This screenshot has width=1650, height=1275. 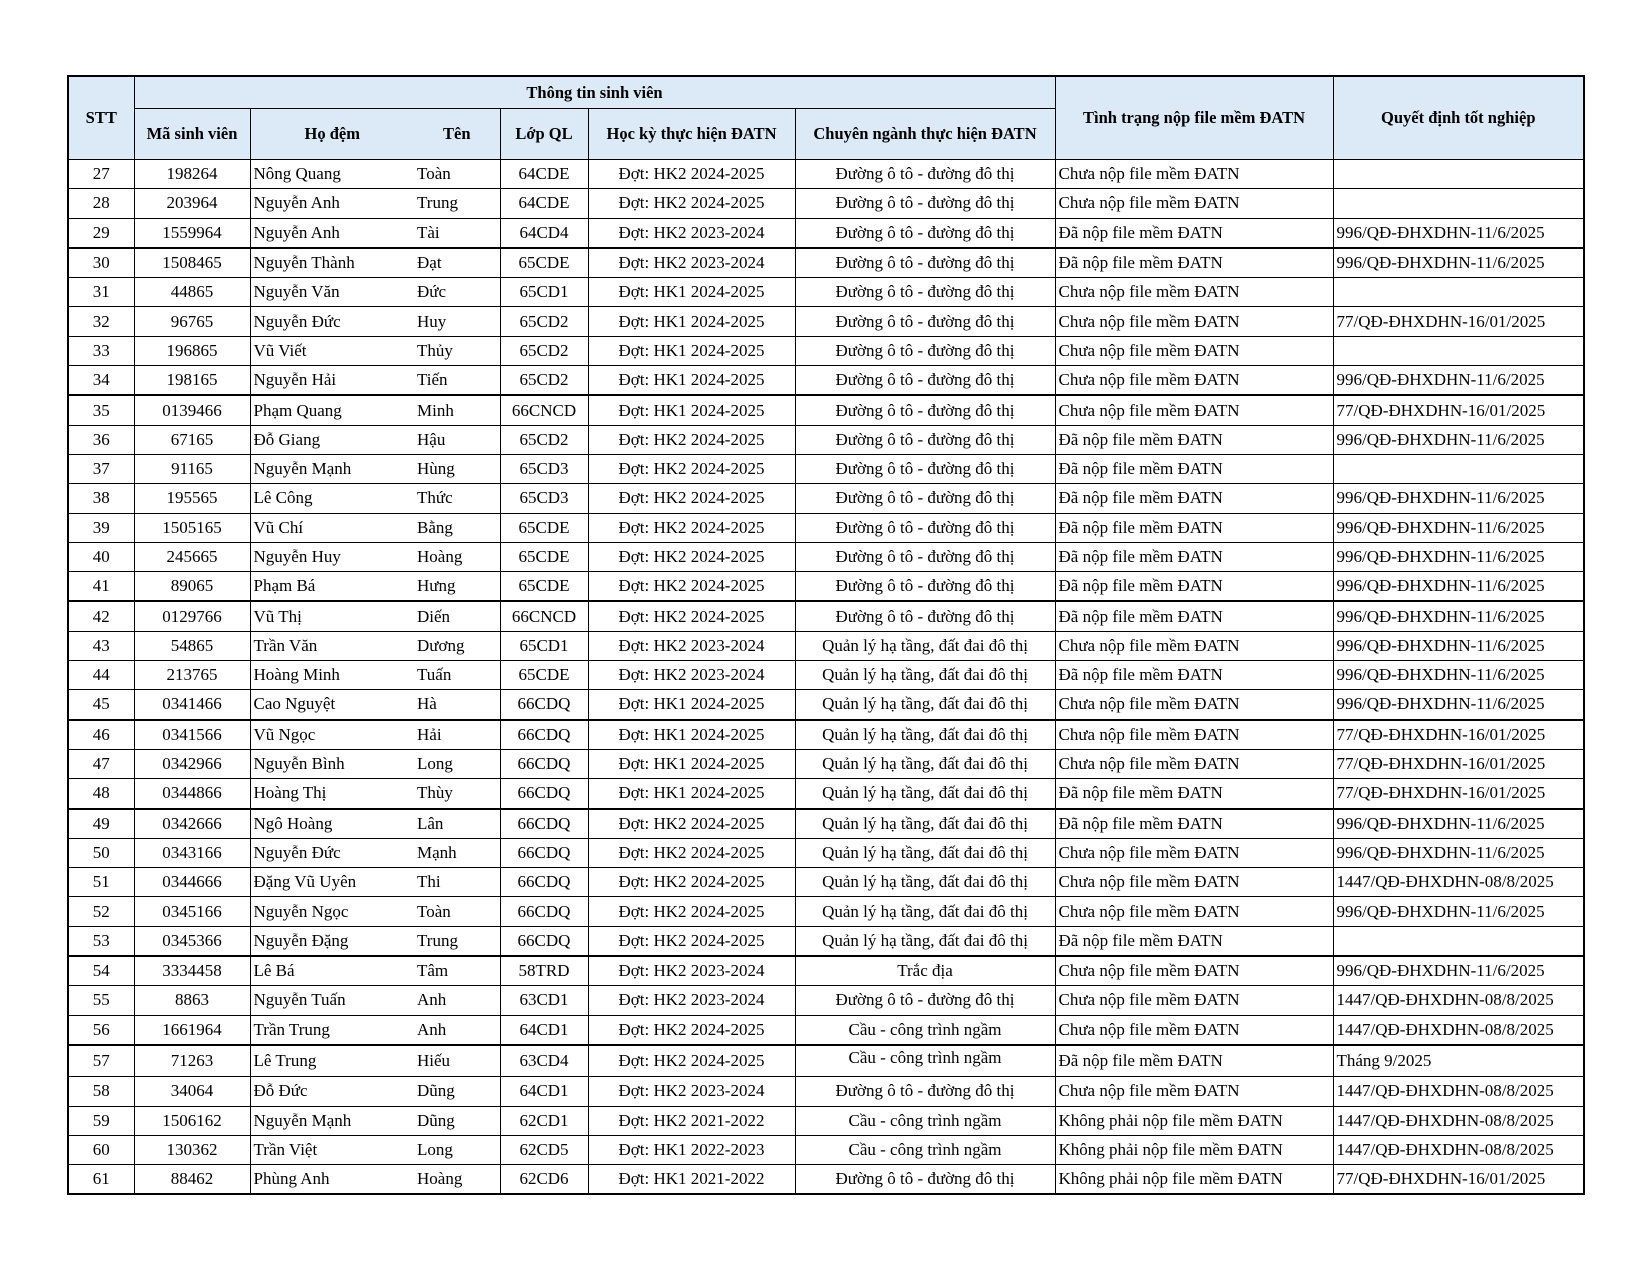 What do you see at coordinates (192, 1091) in the screenshot?
I see `cell-student-id: 34064` at bounding box center [192, 1091].